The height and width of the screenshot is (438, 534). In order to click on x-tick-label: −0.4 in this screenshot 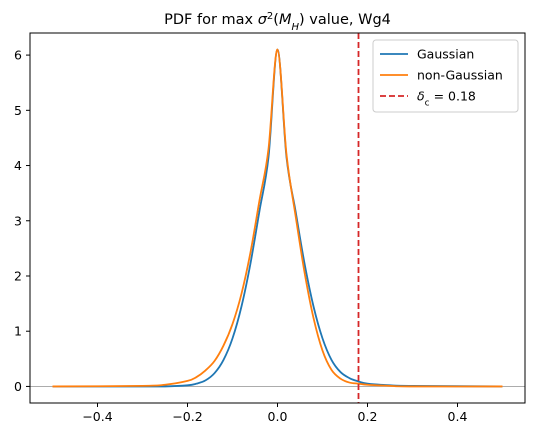, I will do `click(97, 416)`.